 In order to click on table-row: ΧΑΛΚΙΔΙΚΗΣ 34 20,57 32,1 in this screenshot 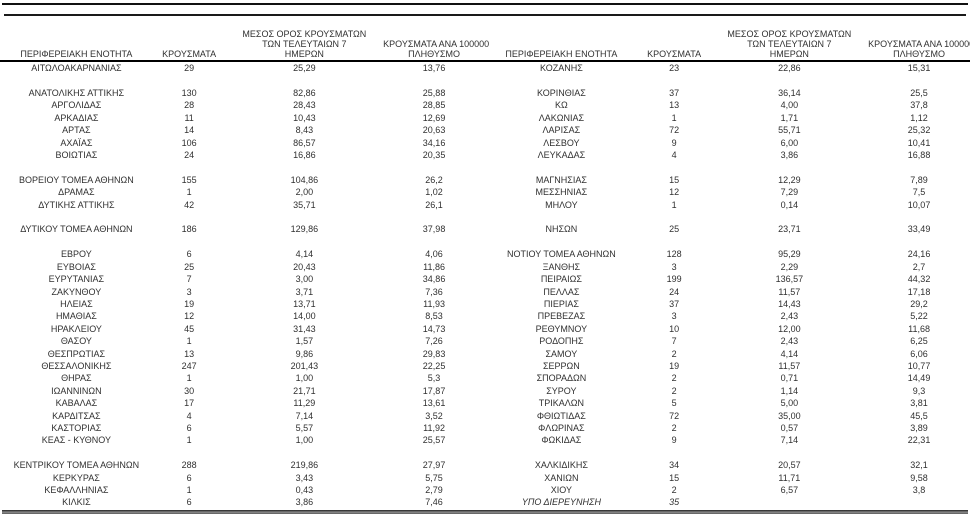, I will do `click(727, 465)`.